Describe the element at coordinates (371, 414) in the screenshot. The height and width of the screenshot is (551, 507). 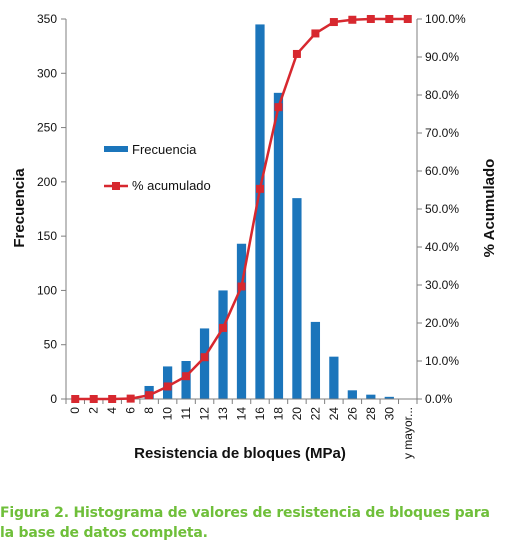
I see `x-tick-label: 28` at that location.